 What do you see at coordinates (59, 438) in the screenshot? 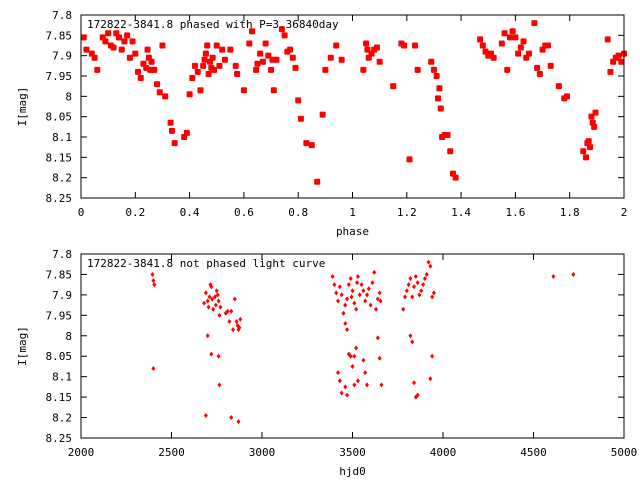
I see `unphased-y-tick-label: 8.25` at bounding box center [59, 438].